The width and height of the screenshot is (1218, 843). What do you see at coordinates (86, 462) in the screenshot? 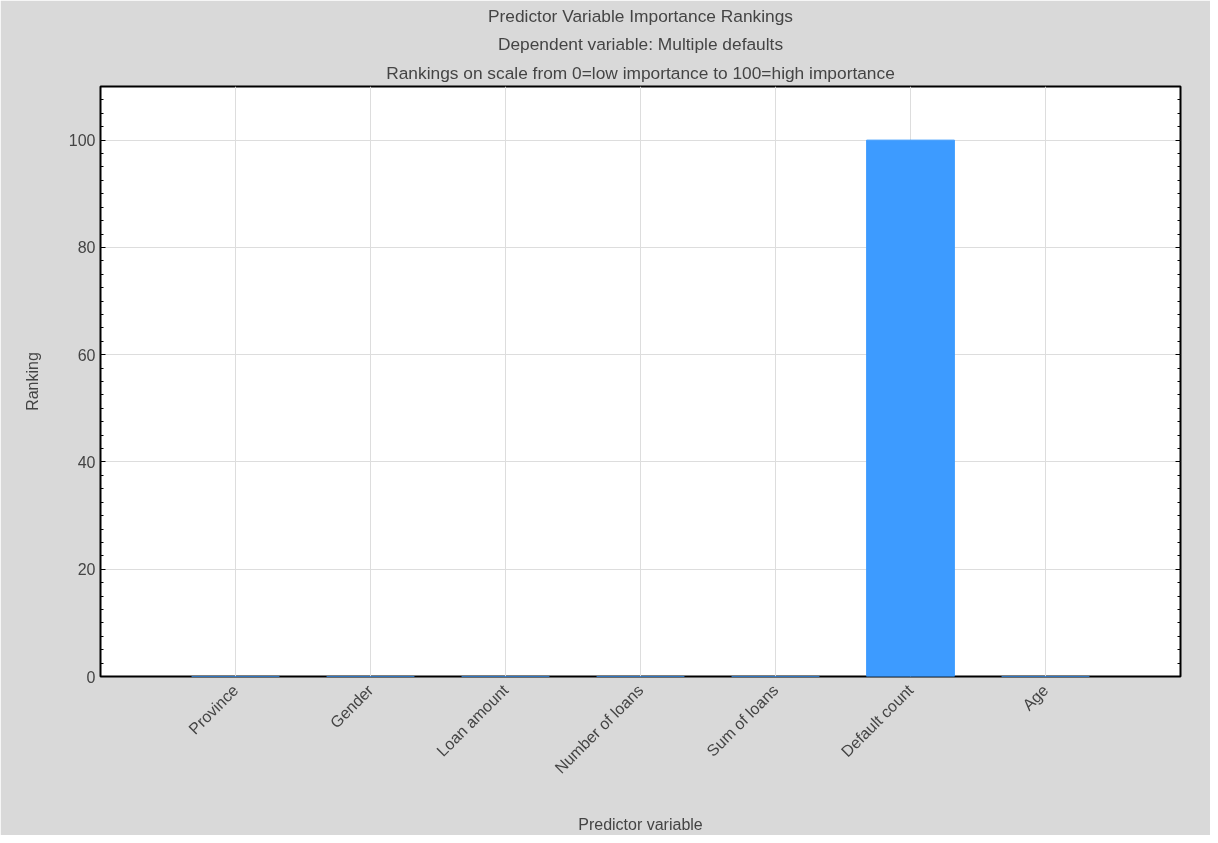
I see `y-tick-label: 40` at bounding box center [86, 462].